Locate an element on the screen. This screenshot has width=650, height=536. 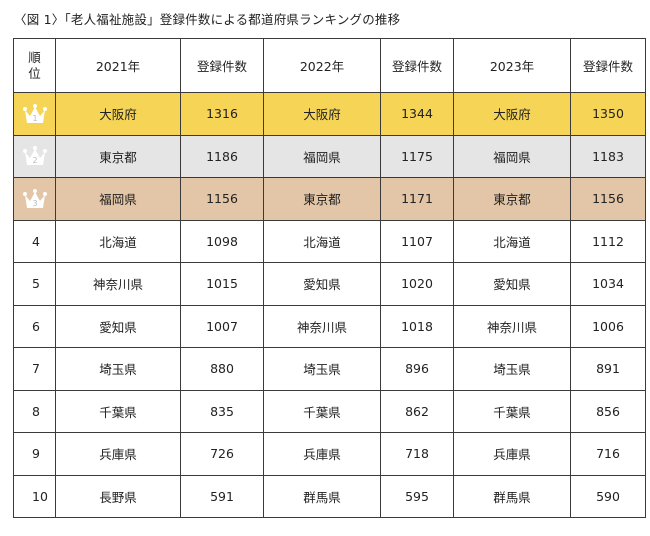
prefecture-2021: 埼玉県 is located at coordinates (118, 369).